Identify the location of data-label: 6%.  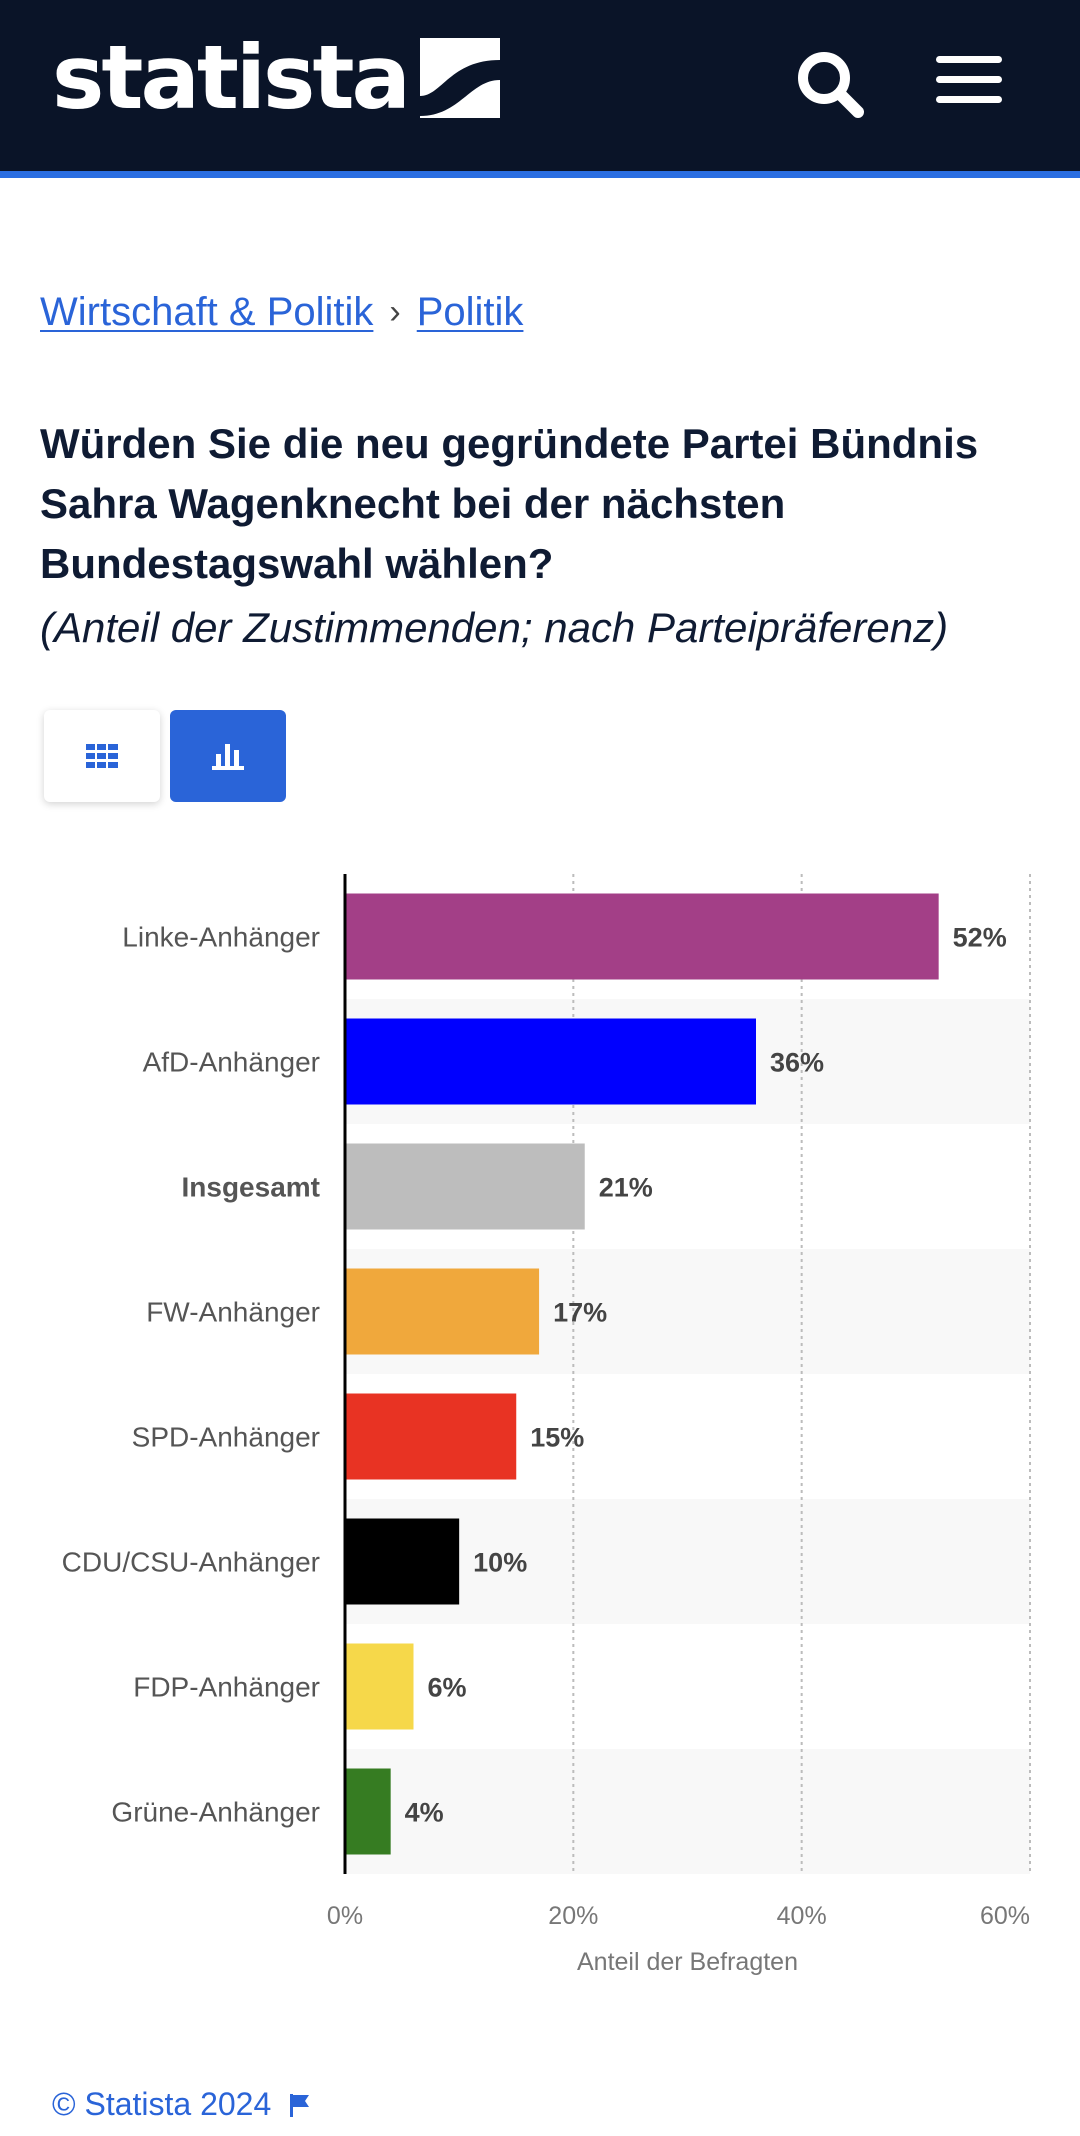
(447, 1688).